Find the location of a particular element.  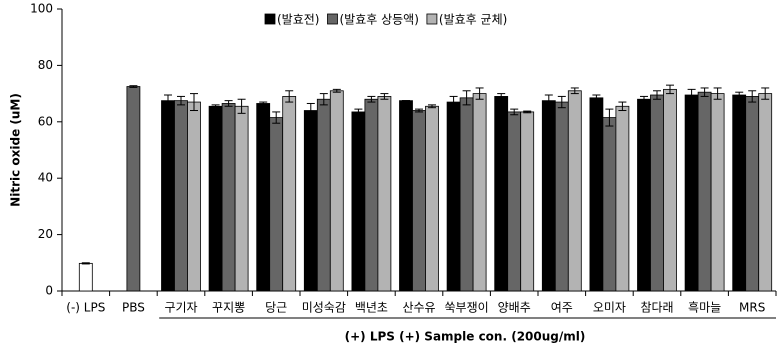

x-tick-label: 양배추 is located at coordinates (514, 308).